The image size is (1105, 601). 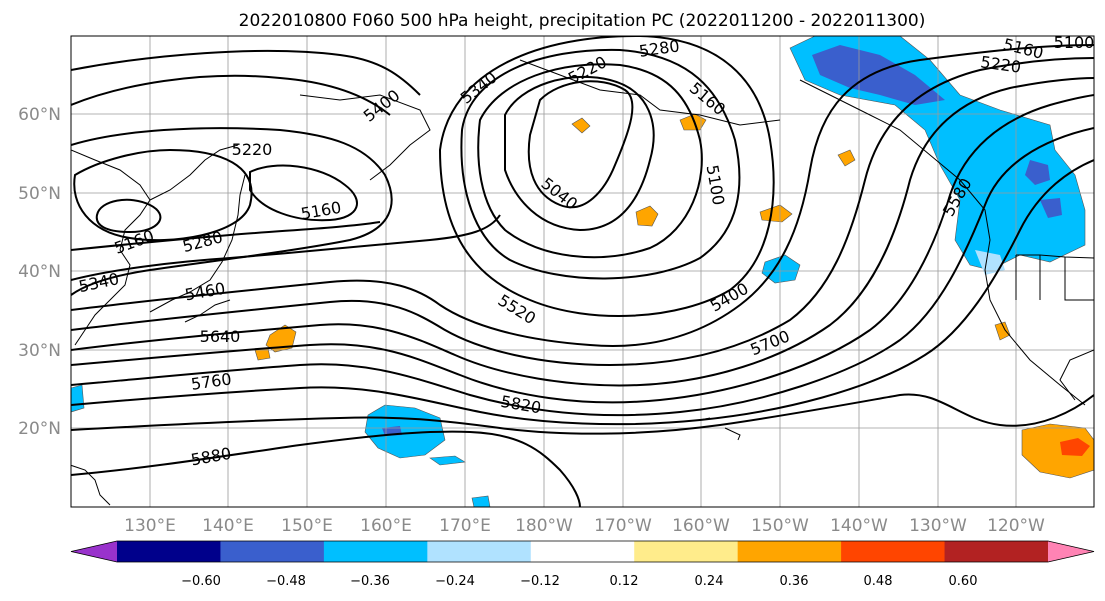 I want to click on lat-label: 50°N, so click(x=39, y=194).